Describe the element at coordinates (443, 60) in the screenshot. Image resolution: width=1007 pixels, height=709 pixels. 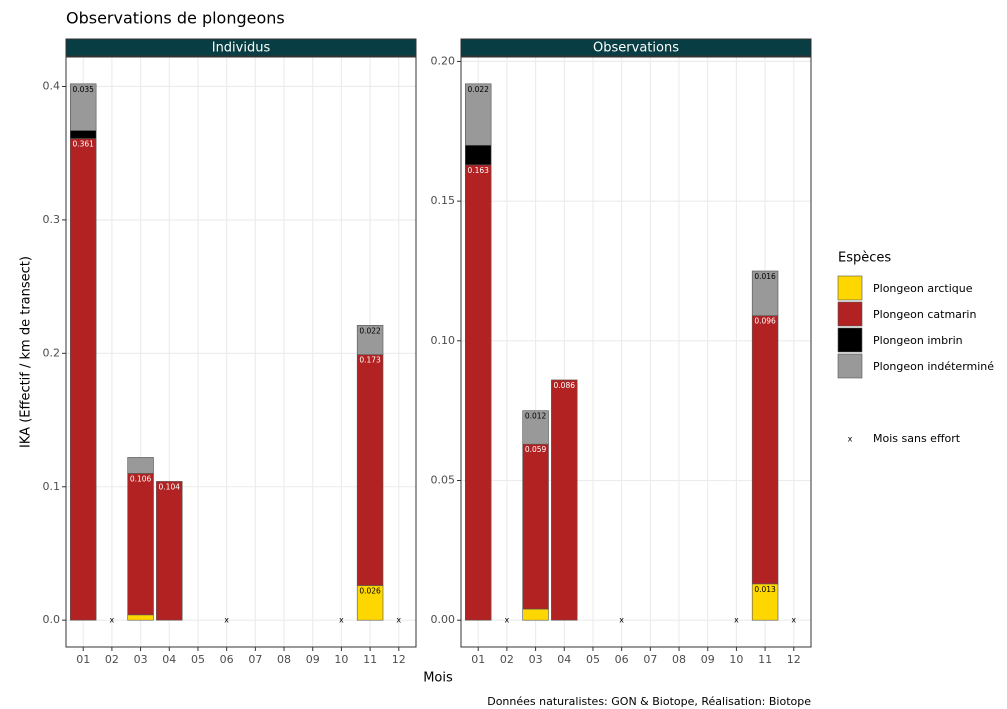
I see `y-tick-label: 0.20` at that location.